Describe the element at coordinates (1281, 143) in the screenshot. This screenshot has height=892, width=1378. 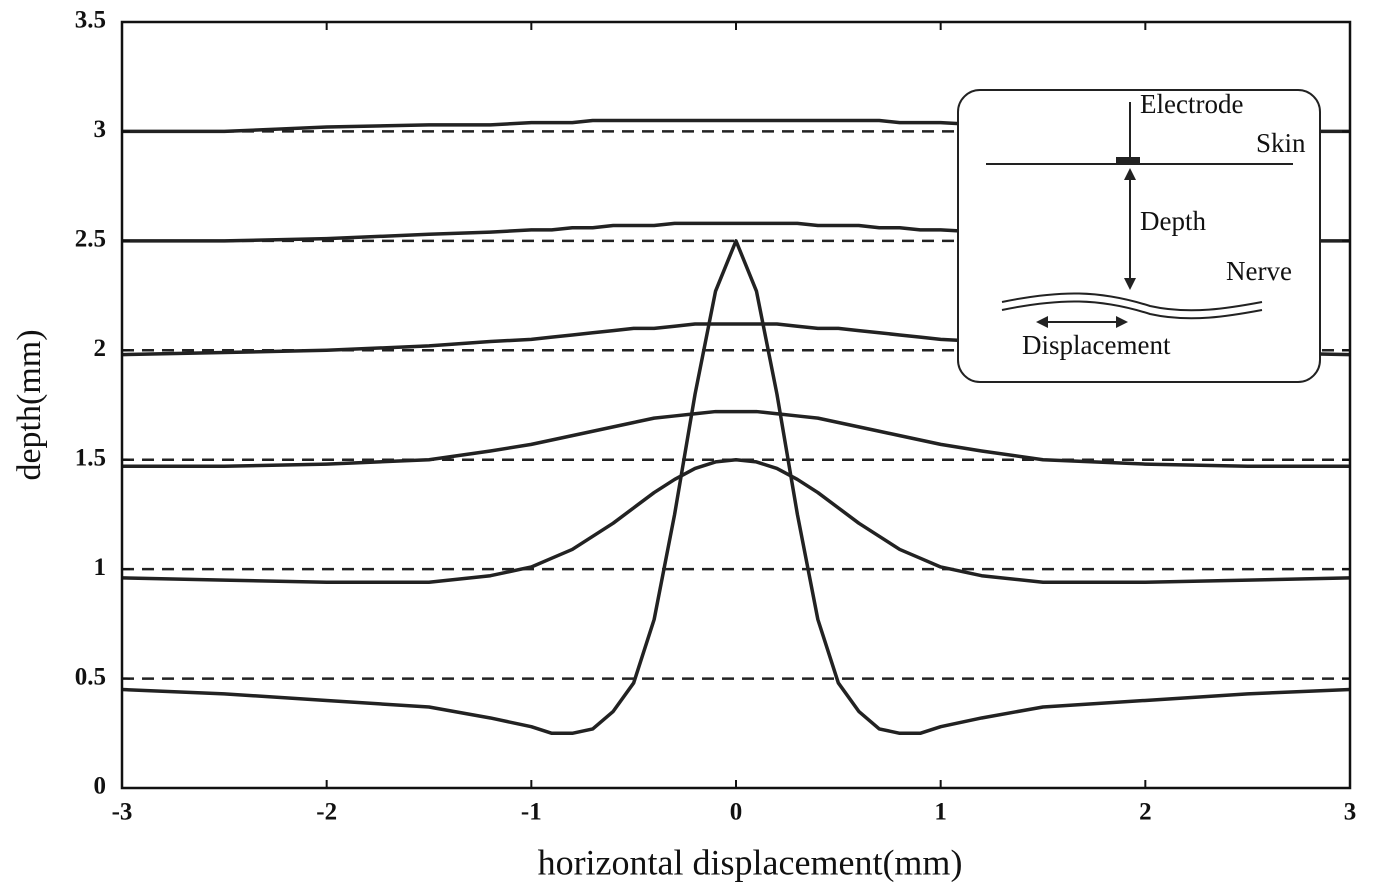
I see `annotation: Skin` at that location.